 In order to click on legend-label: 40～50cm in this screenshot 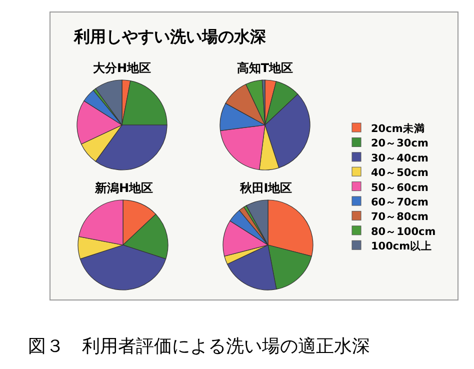, I will do `click(399, 173)`.